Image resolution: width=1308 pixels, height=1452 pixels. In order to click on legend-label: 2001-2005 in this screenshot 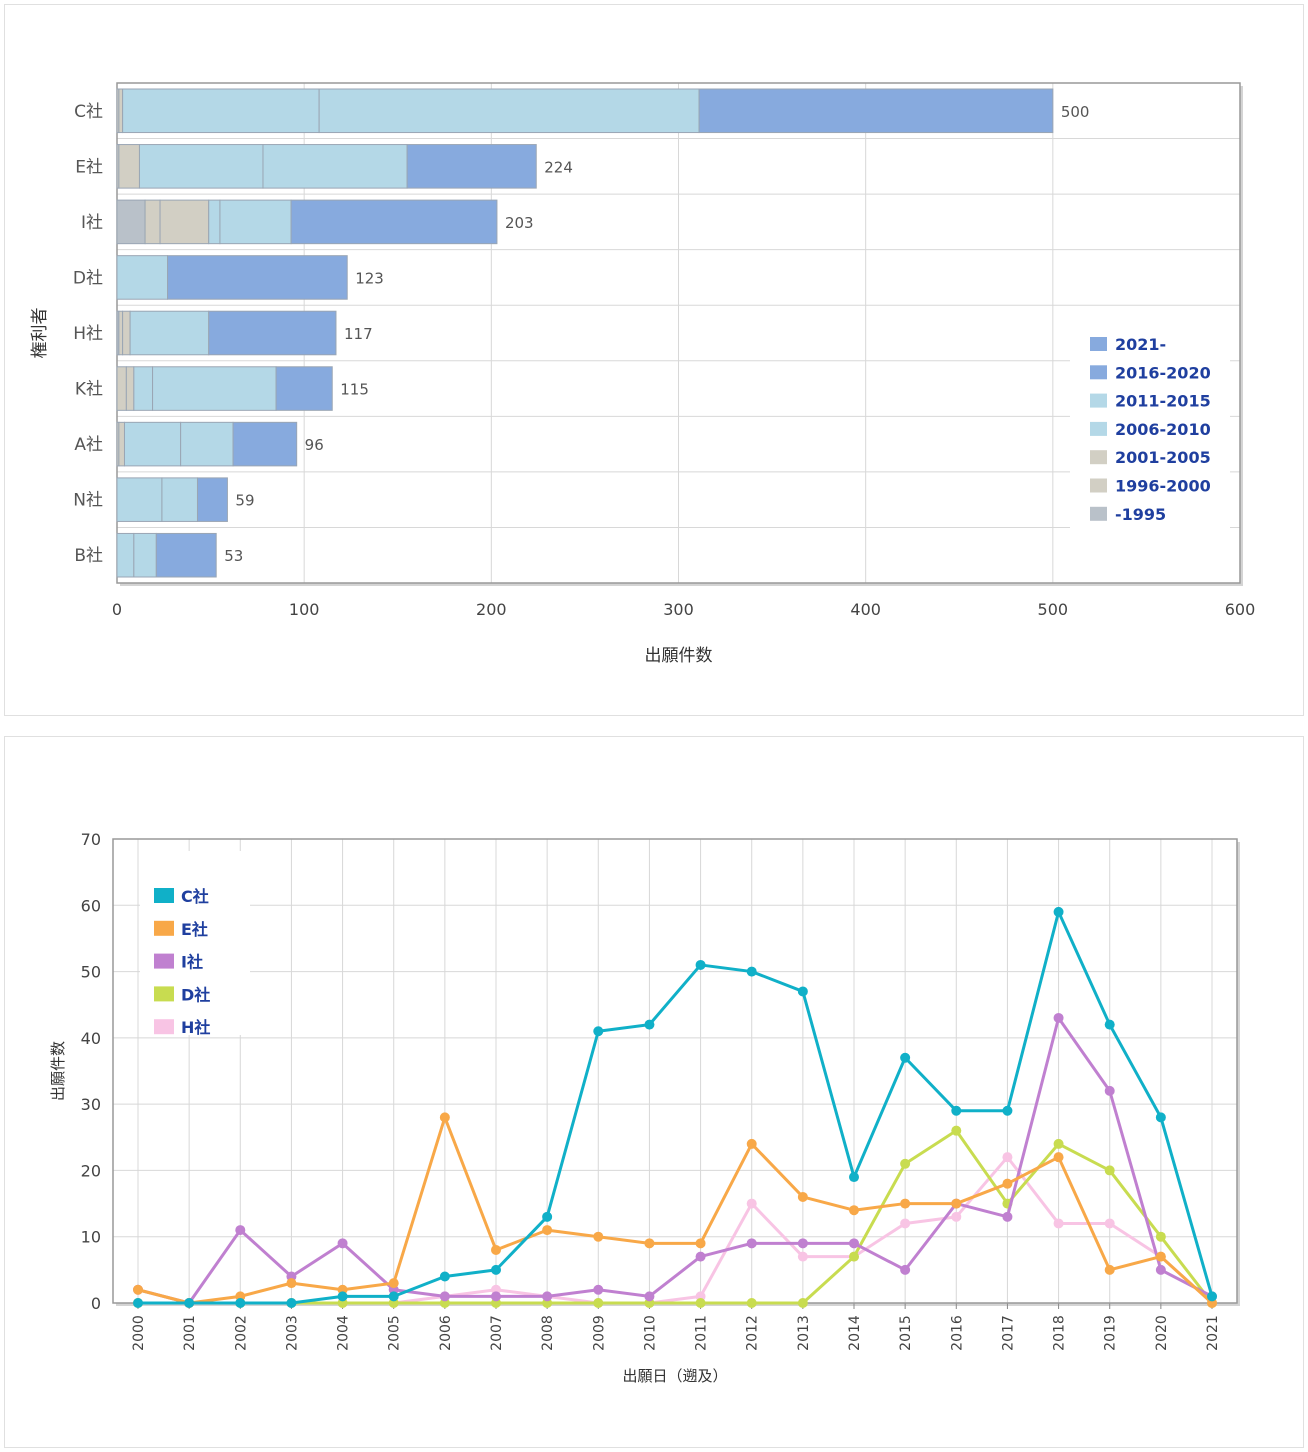, I will do `click(1163, 457)`.